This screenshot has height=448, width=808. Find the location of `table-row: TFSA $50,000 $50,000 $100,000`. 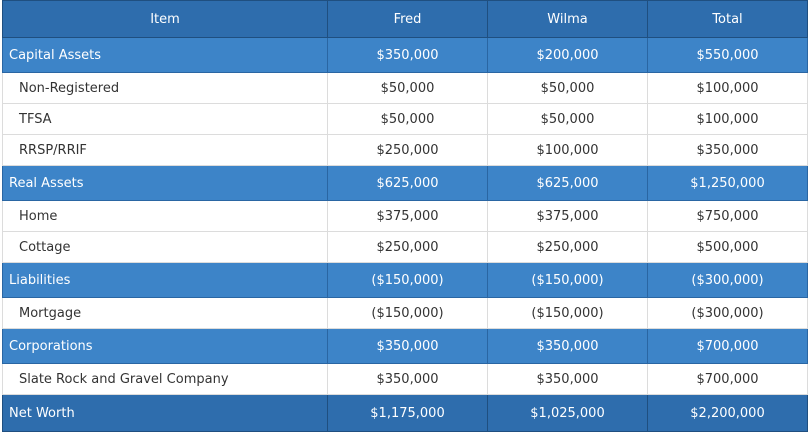

table-row: TFSA $50,000 $50,000 $100,000 is located at coordinates (405, 119).